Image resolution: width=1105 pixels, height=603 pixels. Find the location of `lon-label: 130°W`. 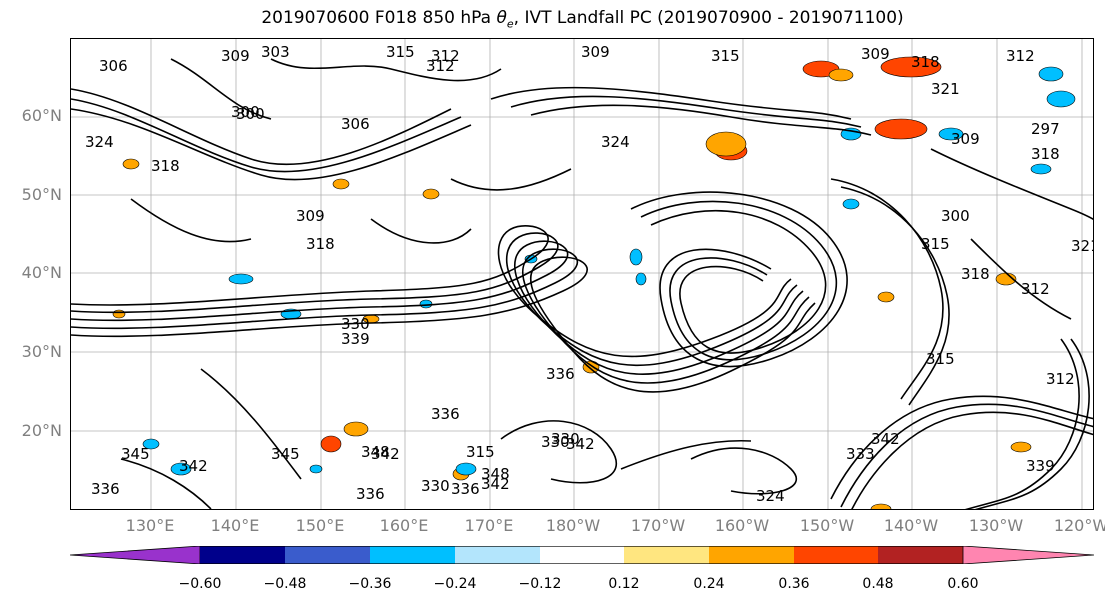

lon-label: 130°W is located at coordinates (996, 525).